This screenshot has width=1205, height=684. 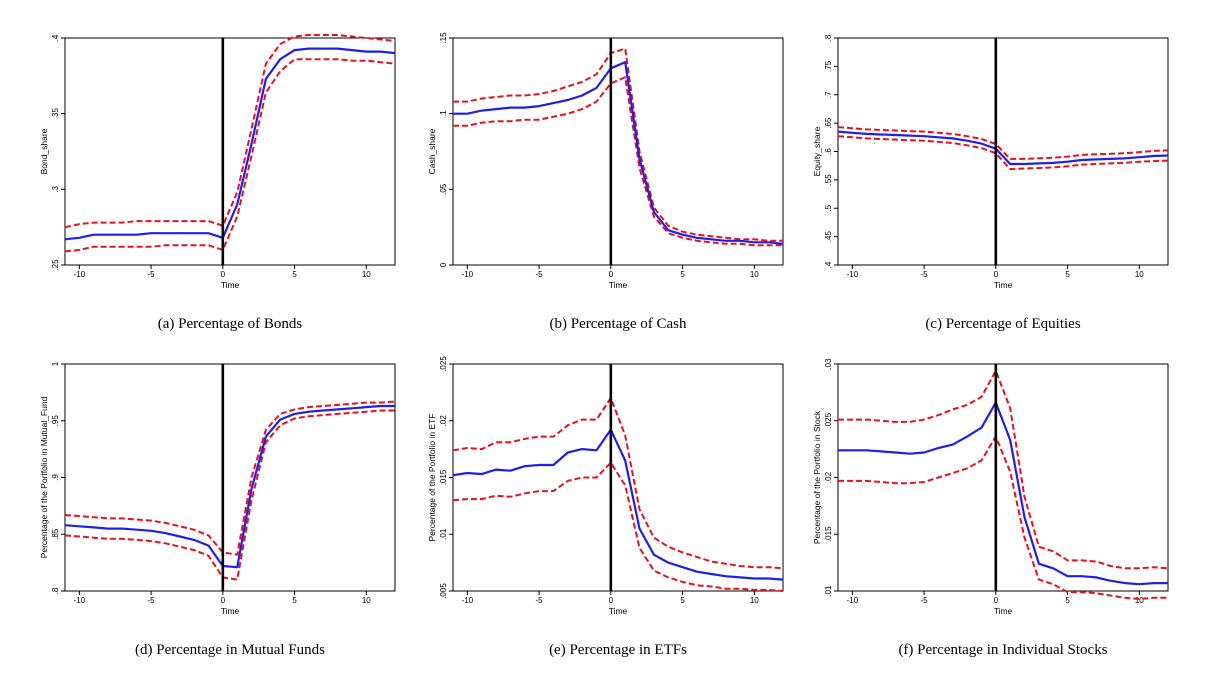 I want to click on y-axis-label: Bond_share, so click(x=44, y=151).